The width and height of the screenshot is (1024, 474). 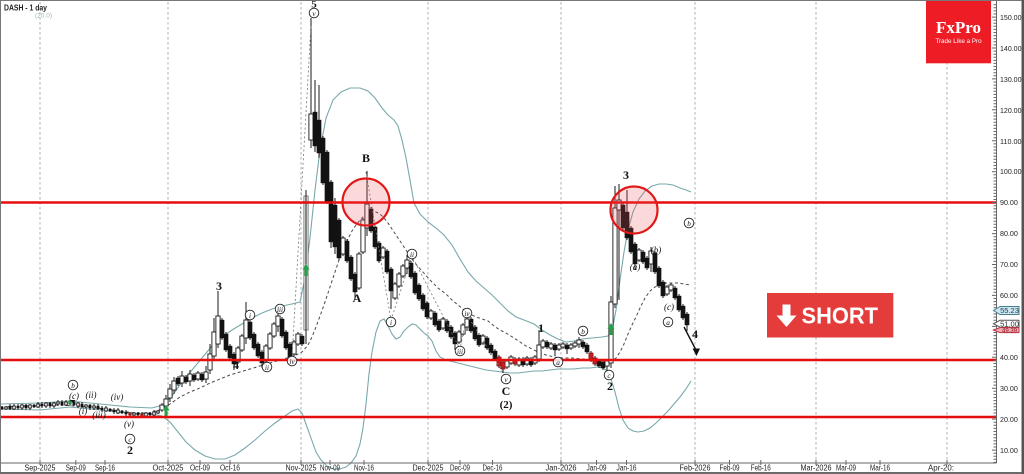 What do you see at coordinates (846, 468) in the screenshot?
I see `svg-text: Mar-09` at bounding box center [846, 468].